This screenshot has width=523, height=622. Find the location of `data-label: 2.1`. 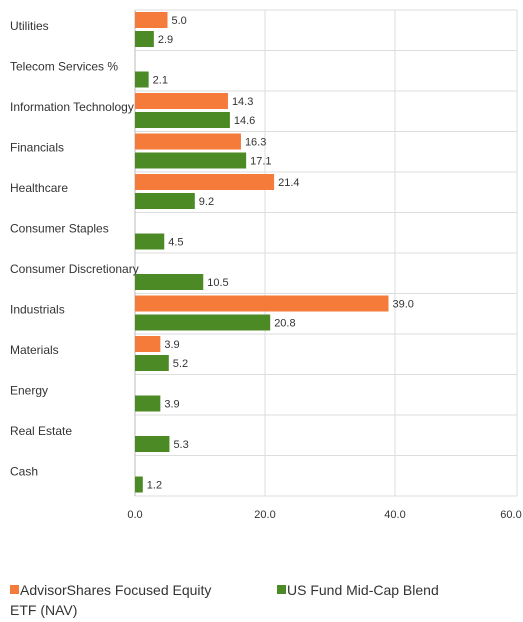

data-label: 2.1 is located at coordinates (160, 81).